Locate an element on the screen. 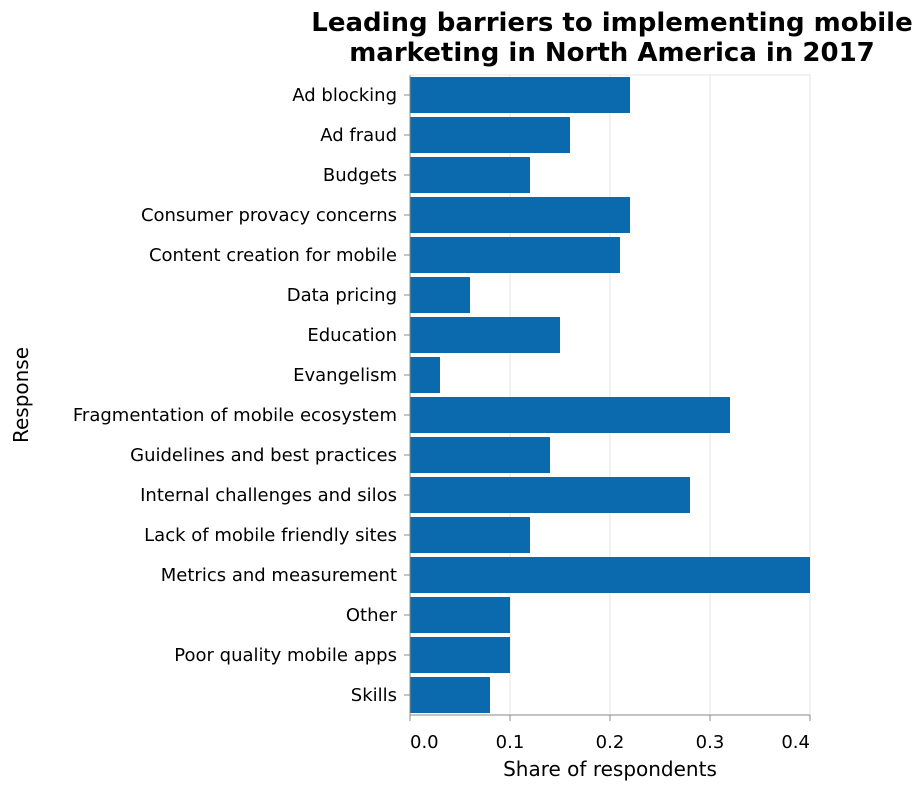 The height and width of the screenshot is (788, 918). x-axis-title: Share of respondents is located at coordinates (610, 769).